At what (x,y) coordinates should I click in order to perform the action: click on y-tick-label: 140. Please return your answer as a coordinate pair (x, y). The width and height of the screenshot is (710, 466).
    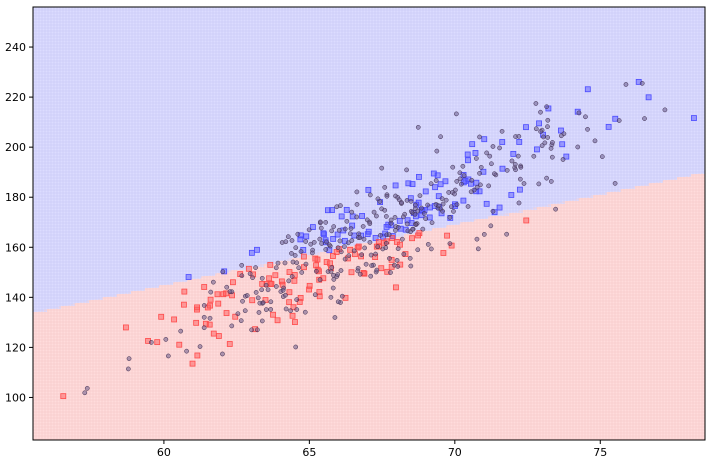
    Looking at the image, I should click on (15, 297).